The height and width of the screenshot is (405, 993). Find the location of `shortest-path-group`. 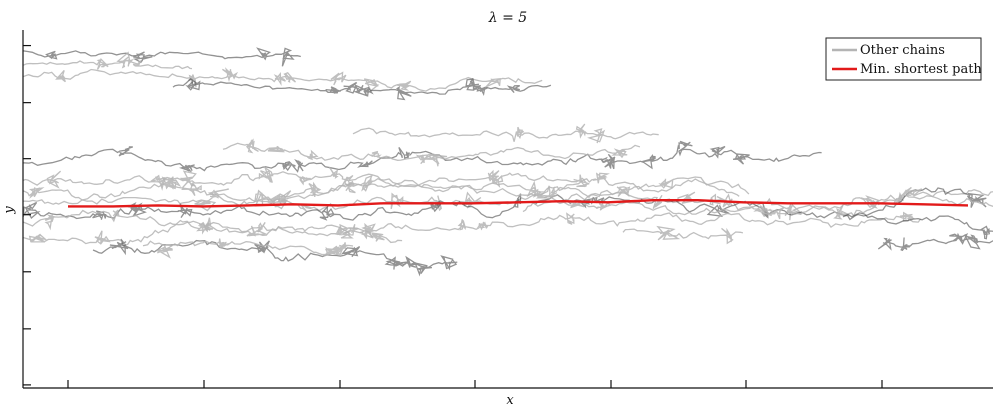

shortest-path-group is located at coordinates (518, 203).